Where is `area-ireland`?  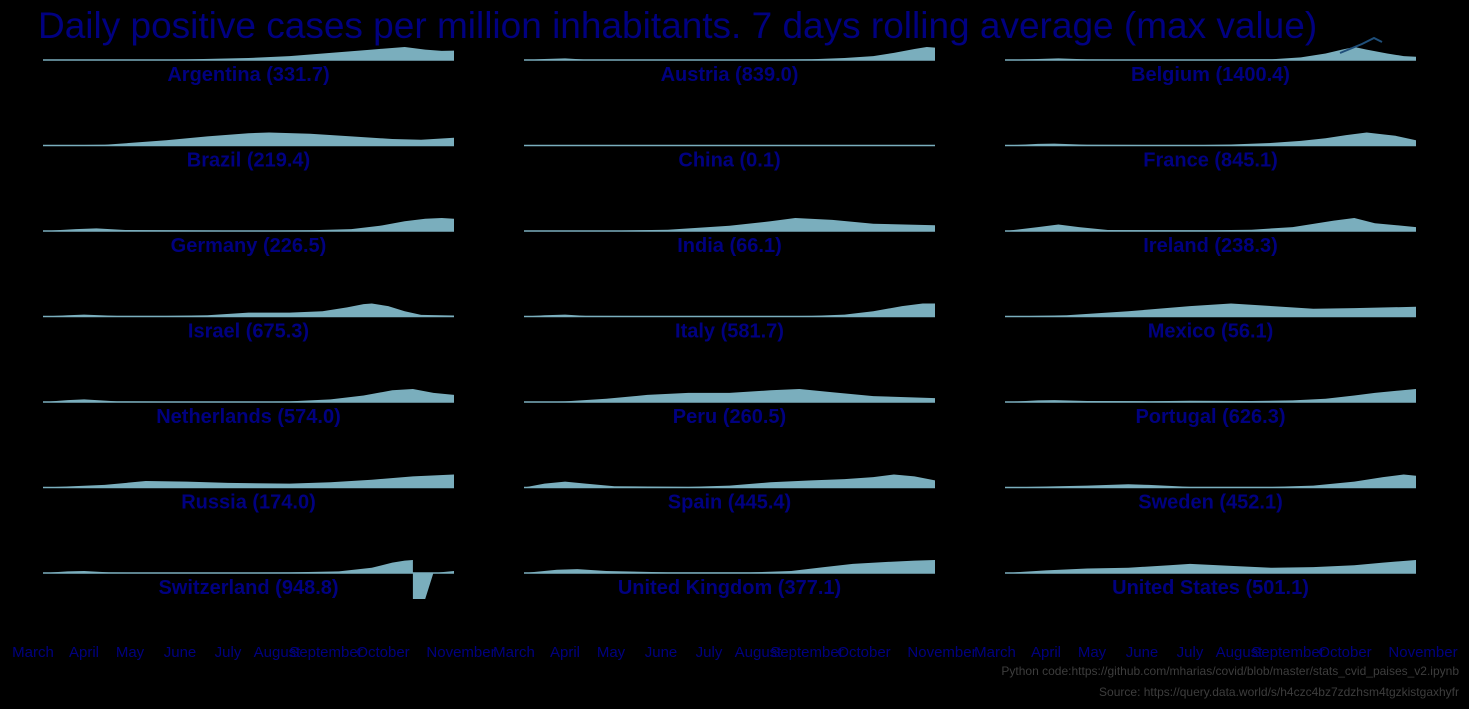
area-ireland is located at coordinates (1210, 224).